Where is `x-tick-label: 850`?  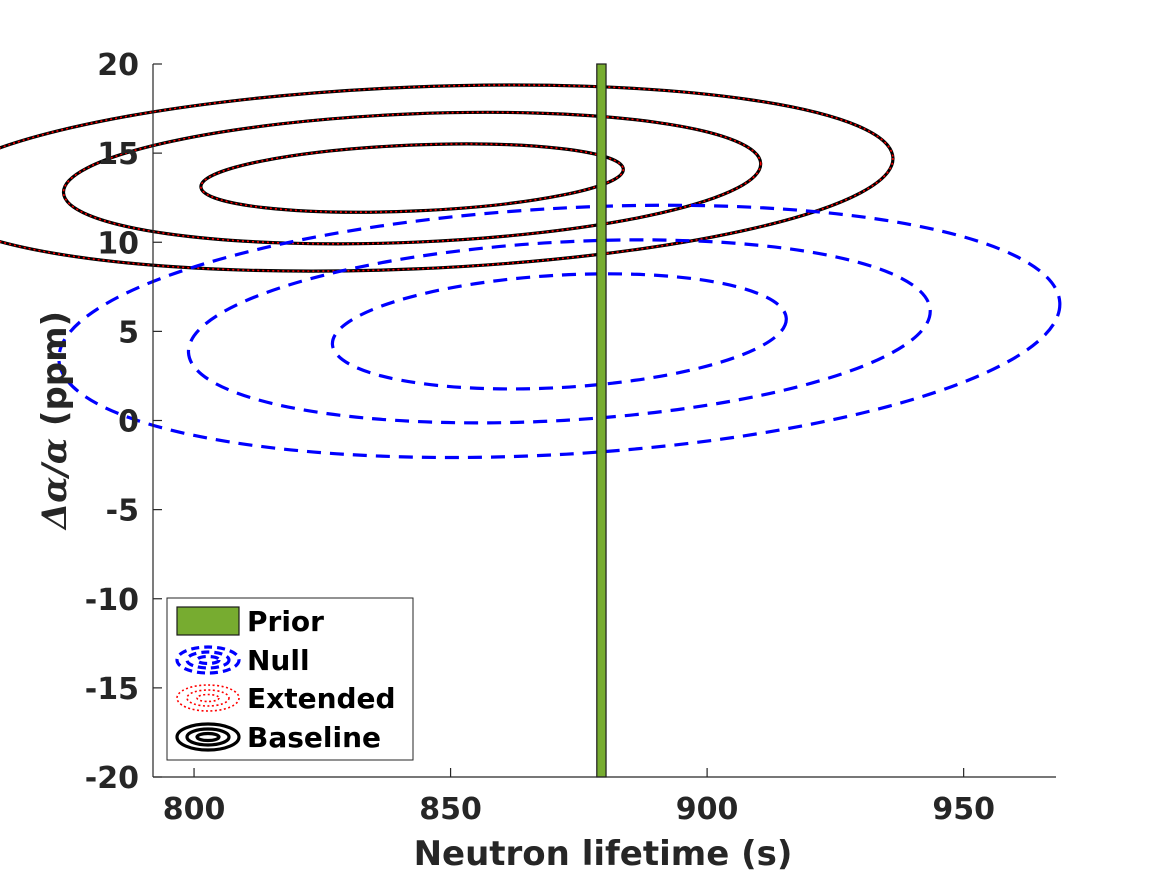 x-tick-label: 850 is located at coordinates (450, 809).